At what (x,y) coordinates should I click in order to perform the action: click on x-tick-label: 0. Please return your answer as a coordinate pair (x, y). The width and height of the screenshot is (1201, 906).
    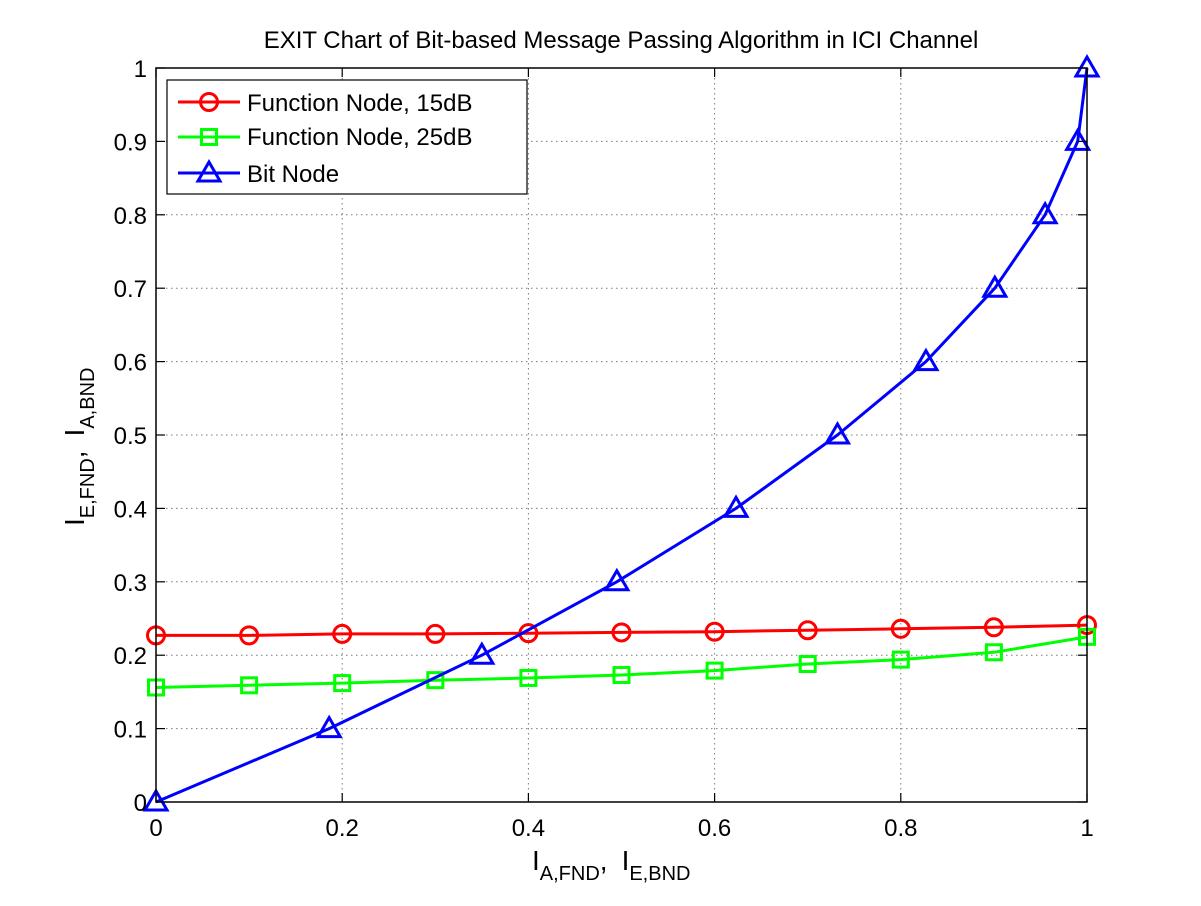
    Looking at the image, I should click on (155, 828).